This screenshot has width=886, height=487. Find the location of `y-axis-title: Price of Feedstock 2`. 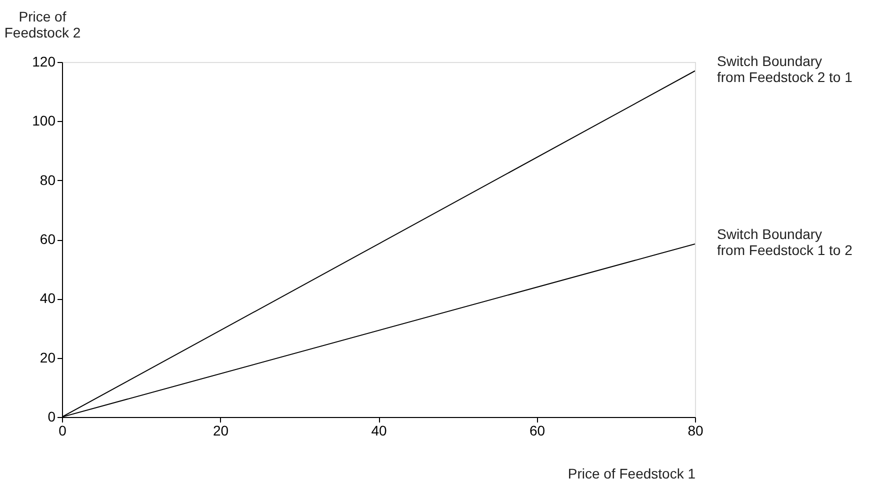

y-axis-title: Price of Feedstock 2 is located at coordinates (42, 24).